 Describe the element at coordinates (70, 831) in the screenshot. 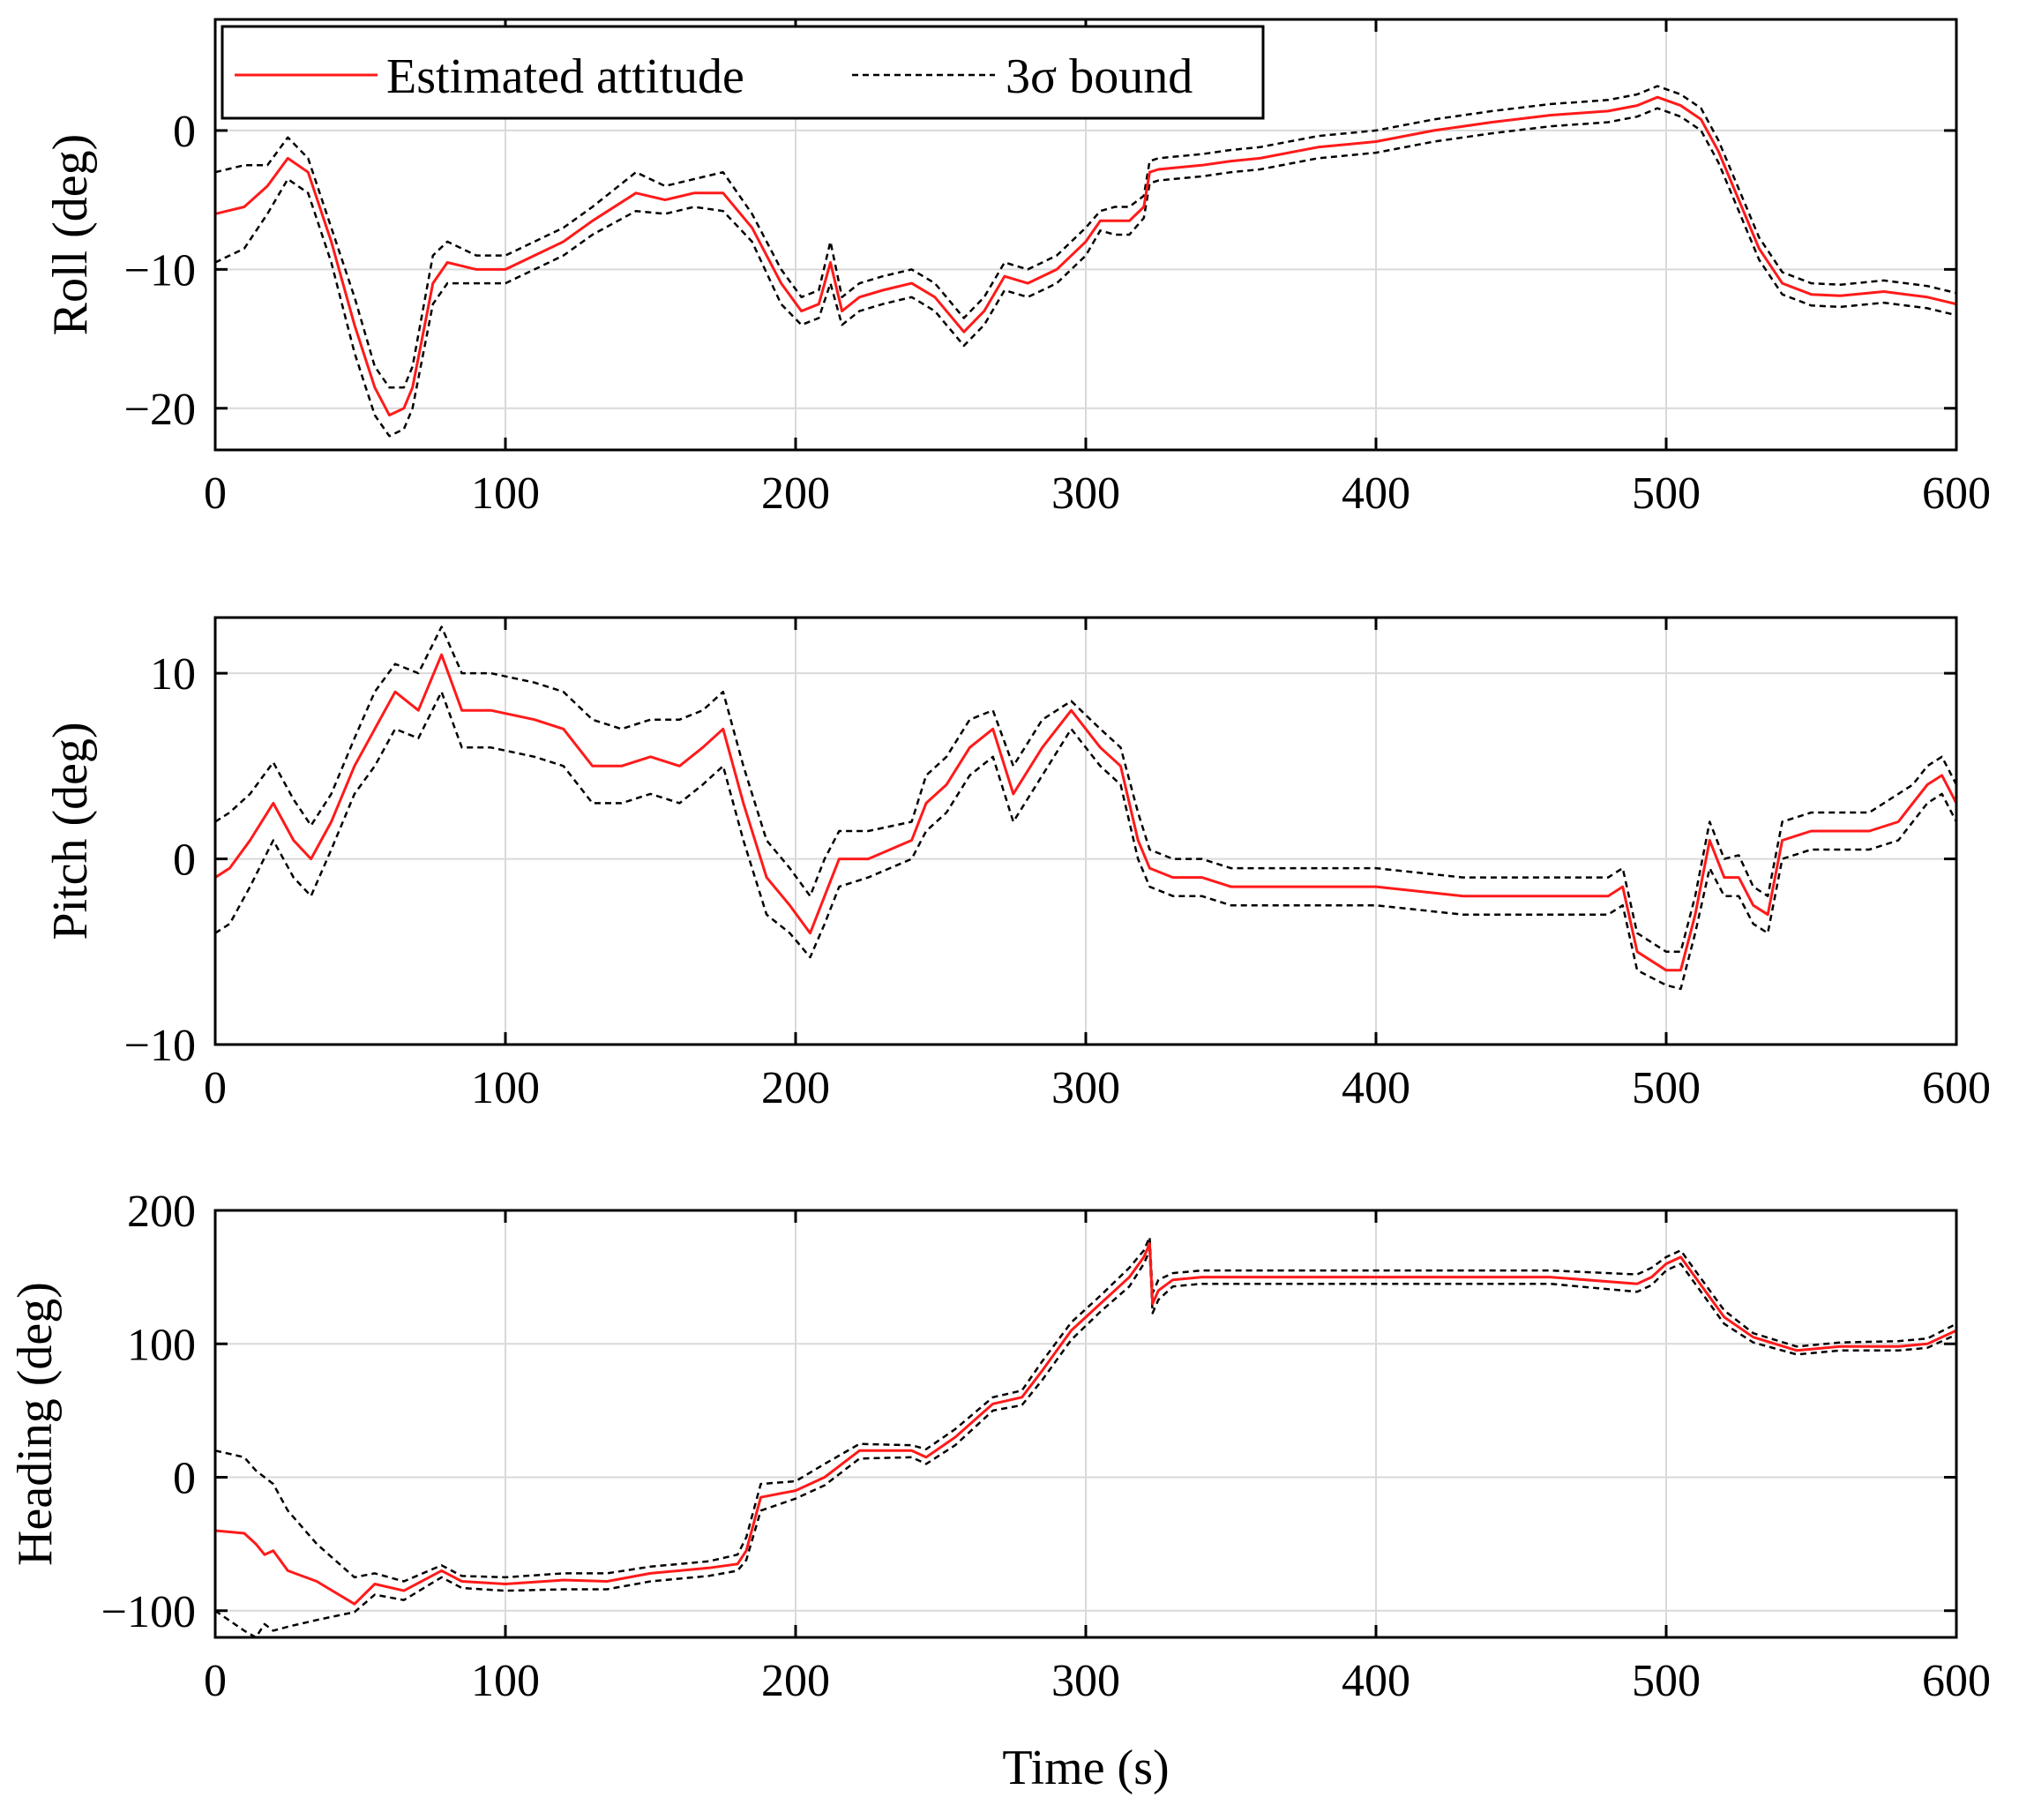

I see `pitch-ylabel: Pitch (deg)` at that location.